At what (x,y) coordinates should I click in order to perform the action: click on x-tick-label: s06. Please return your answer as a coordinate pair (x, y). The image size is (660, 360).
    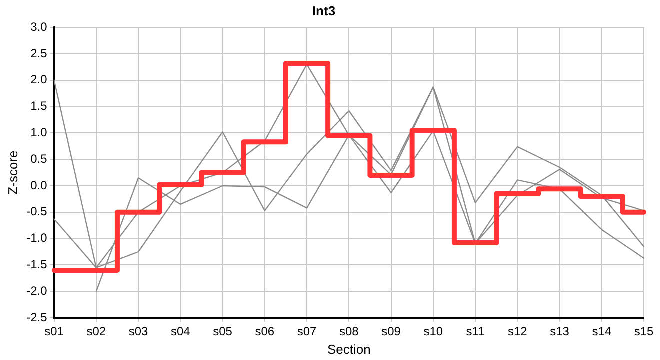
    Looking at the image, I should click on (265, 331).